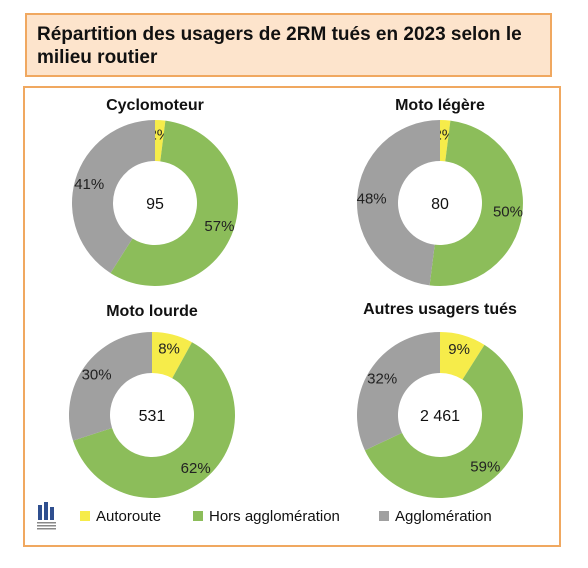  I want to click on slice-label-autoroute: 8%, so click(169, 349).